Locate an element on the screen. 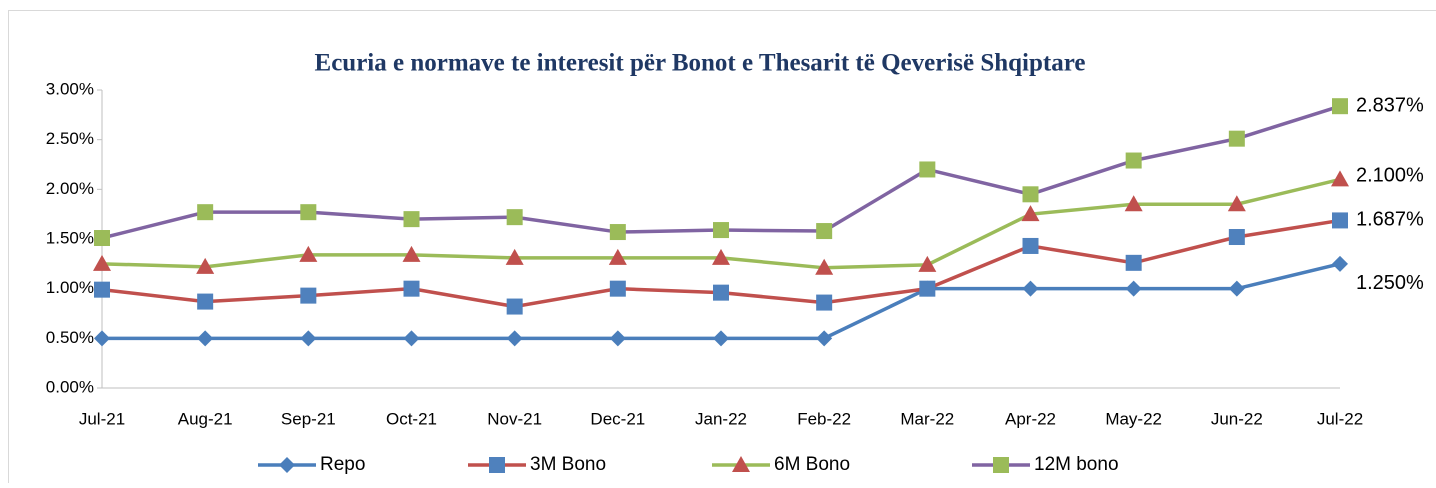 The width and height of the screenshot is (1436, 488). y-tick-label: 1.00% is located at coordinates (70, 287).